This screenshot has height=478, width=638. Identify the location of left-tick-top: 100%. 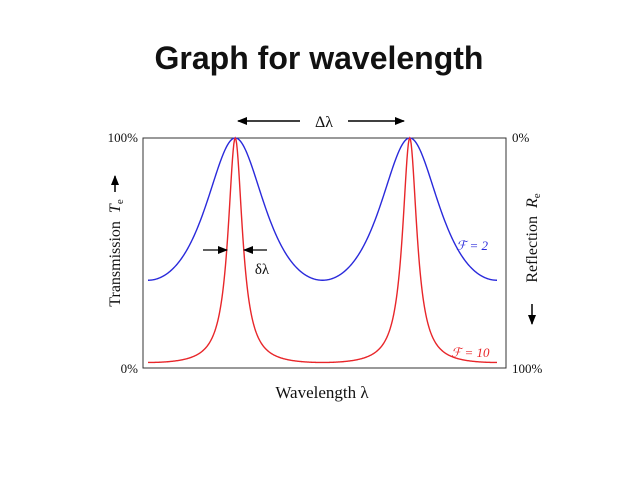
(123, 137).